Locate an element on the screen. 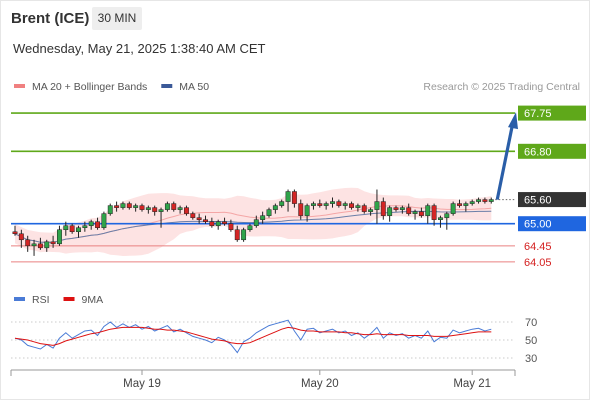 The image size is (590, 400). candles-group is located at coordinates (253, 222).